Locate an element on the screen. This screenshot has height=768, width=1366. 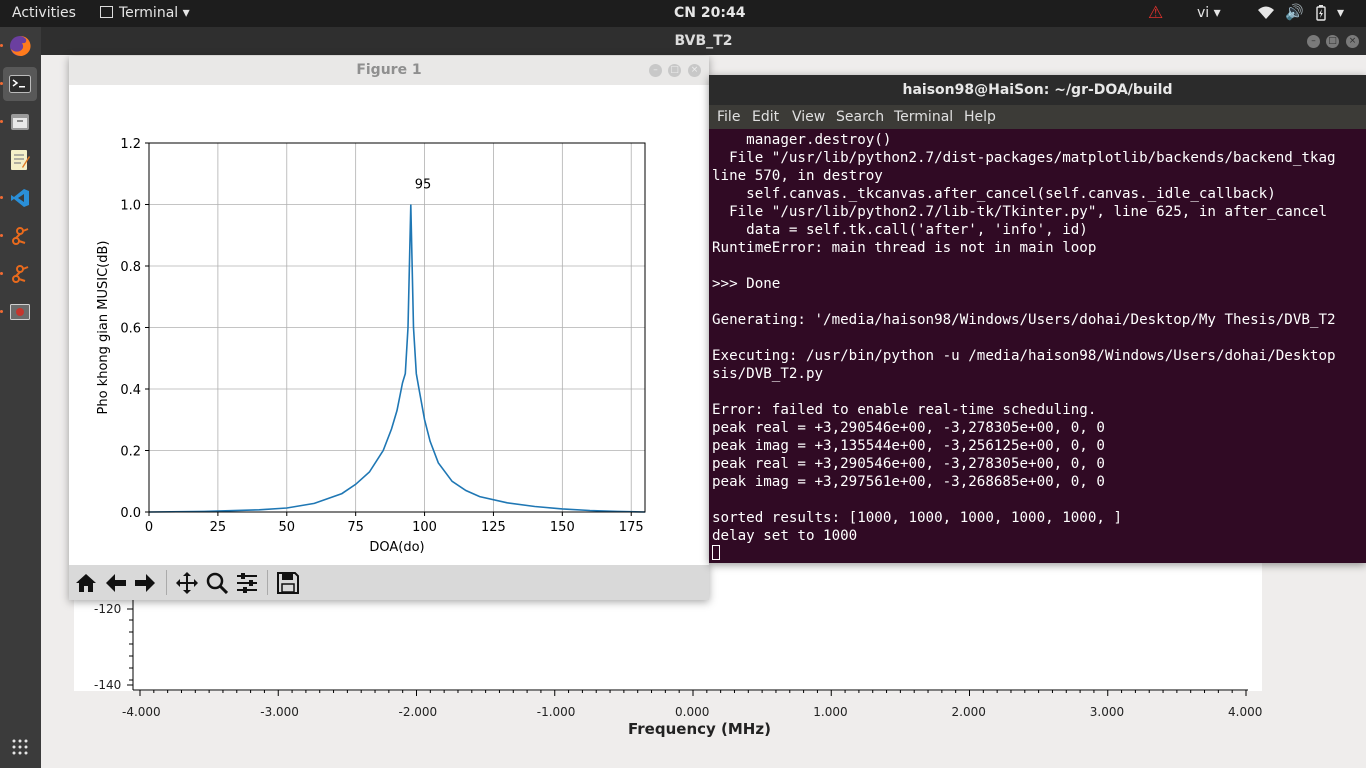
gnuradio-companion-icon is located at coordinates (20, 274).